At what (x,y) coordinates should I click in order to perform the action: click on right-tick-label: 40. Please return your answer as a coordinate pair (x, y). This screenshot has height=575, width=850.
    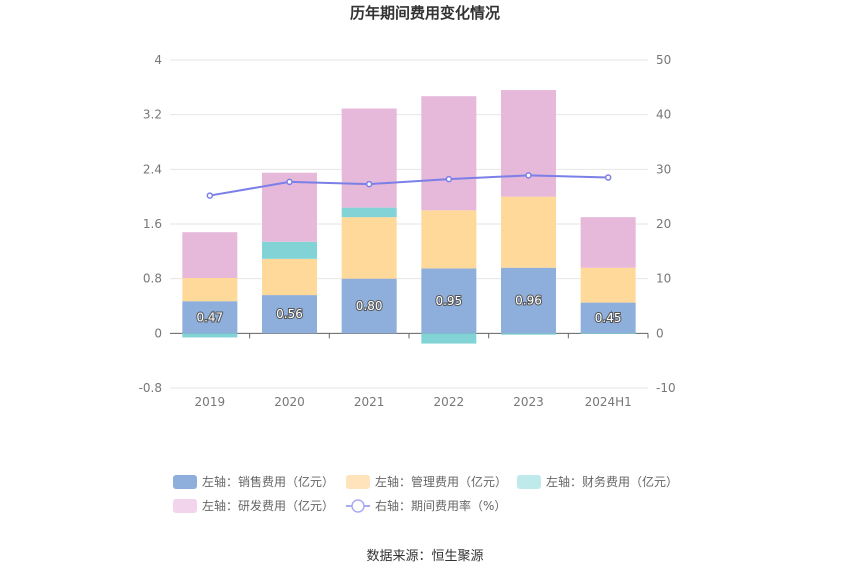
    Looking at the image, I should click on (663, 115).